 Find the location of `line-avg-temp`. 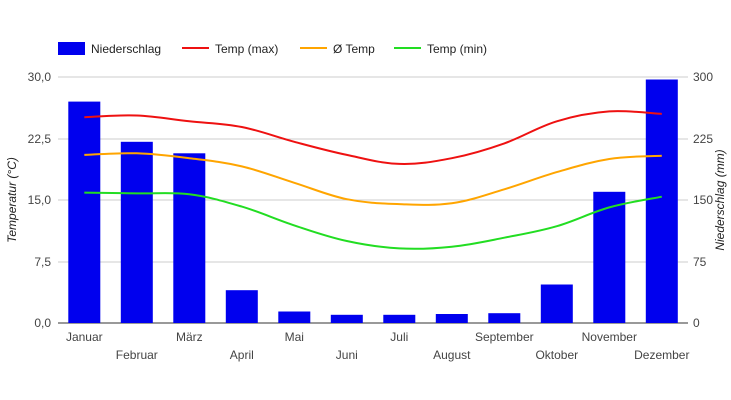

line-avg-temp is located at coordinates (373, 179).